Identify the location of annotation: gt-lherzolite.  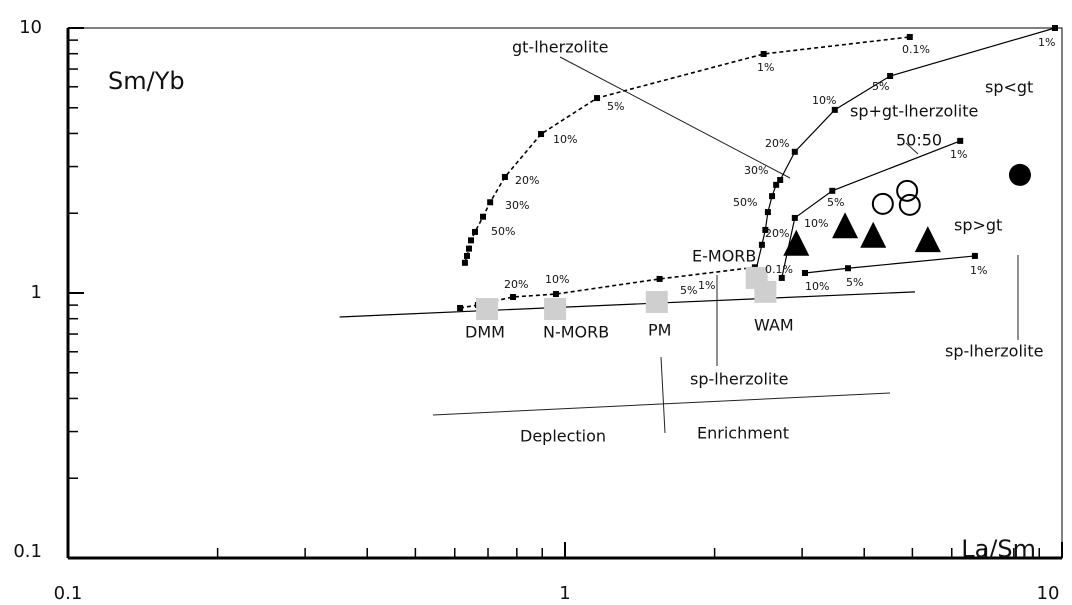
(560, 47).